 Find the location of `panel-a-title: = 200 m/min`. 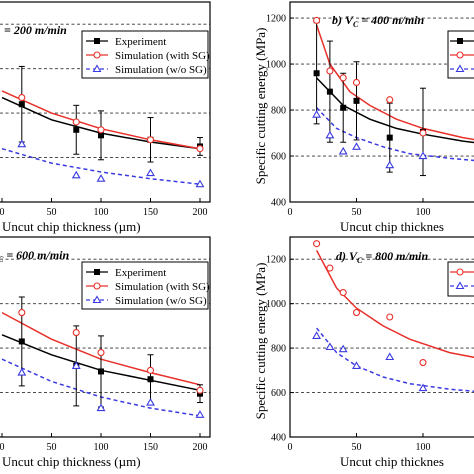

panel-a-title: = 200 m/min is located at coordinates (35, 30).